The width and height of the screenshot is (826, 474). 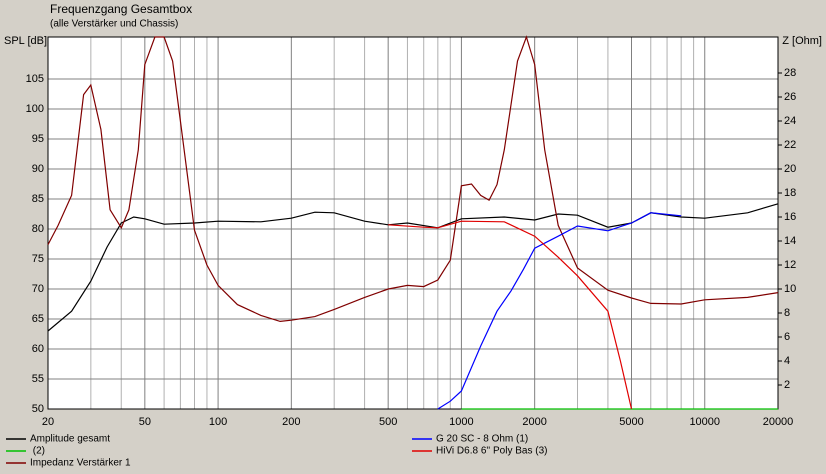 I want to click on x-tick-label: 20, so click(x=48, y=422).